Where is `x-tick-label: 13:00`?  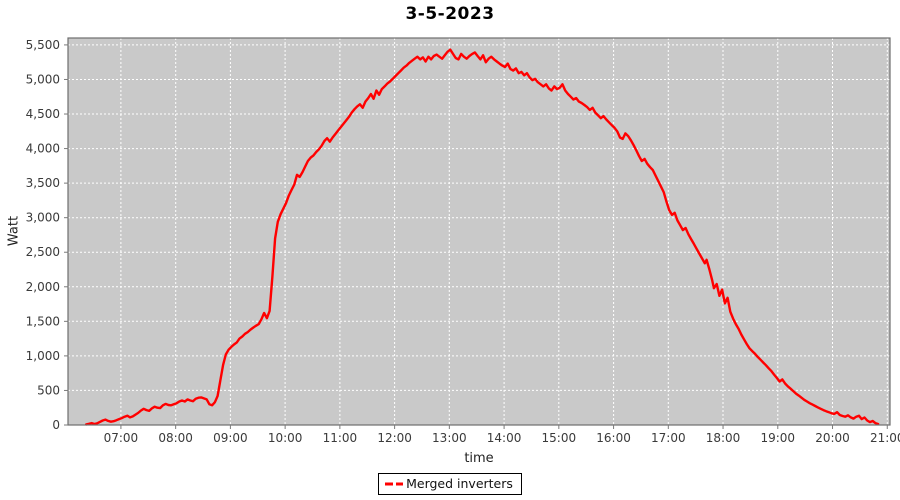 x-tick-label: 13:00 is located at coordinates (449, 438).